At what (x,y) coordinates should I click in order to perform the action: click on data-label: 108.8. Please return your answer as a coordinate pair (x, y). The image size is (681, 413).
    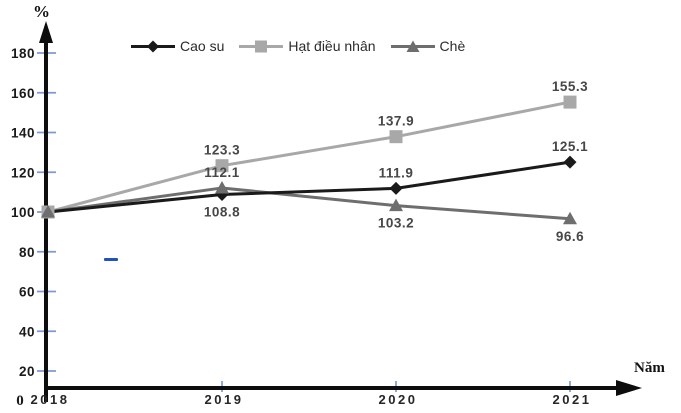
    Looking at the image, I should click on (222, 212).